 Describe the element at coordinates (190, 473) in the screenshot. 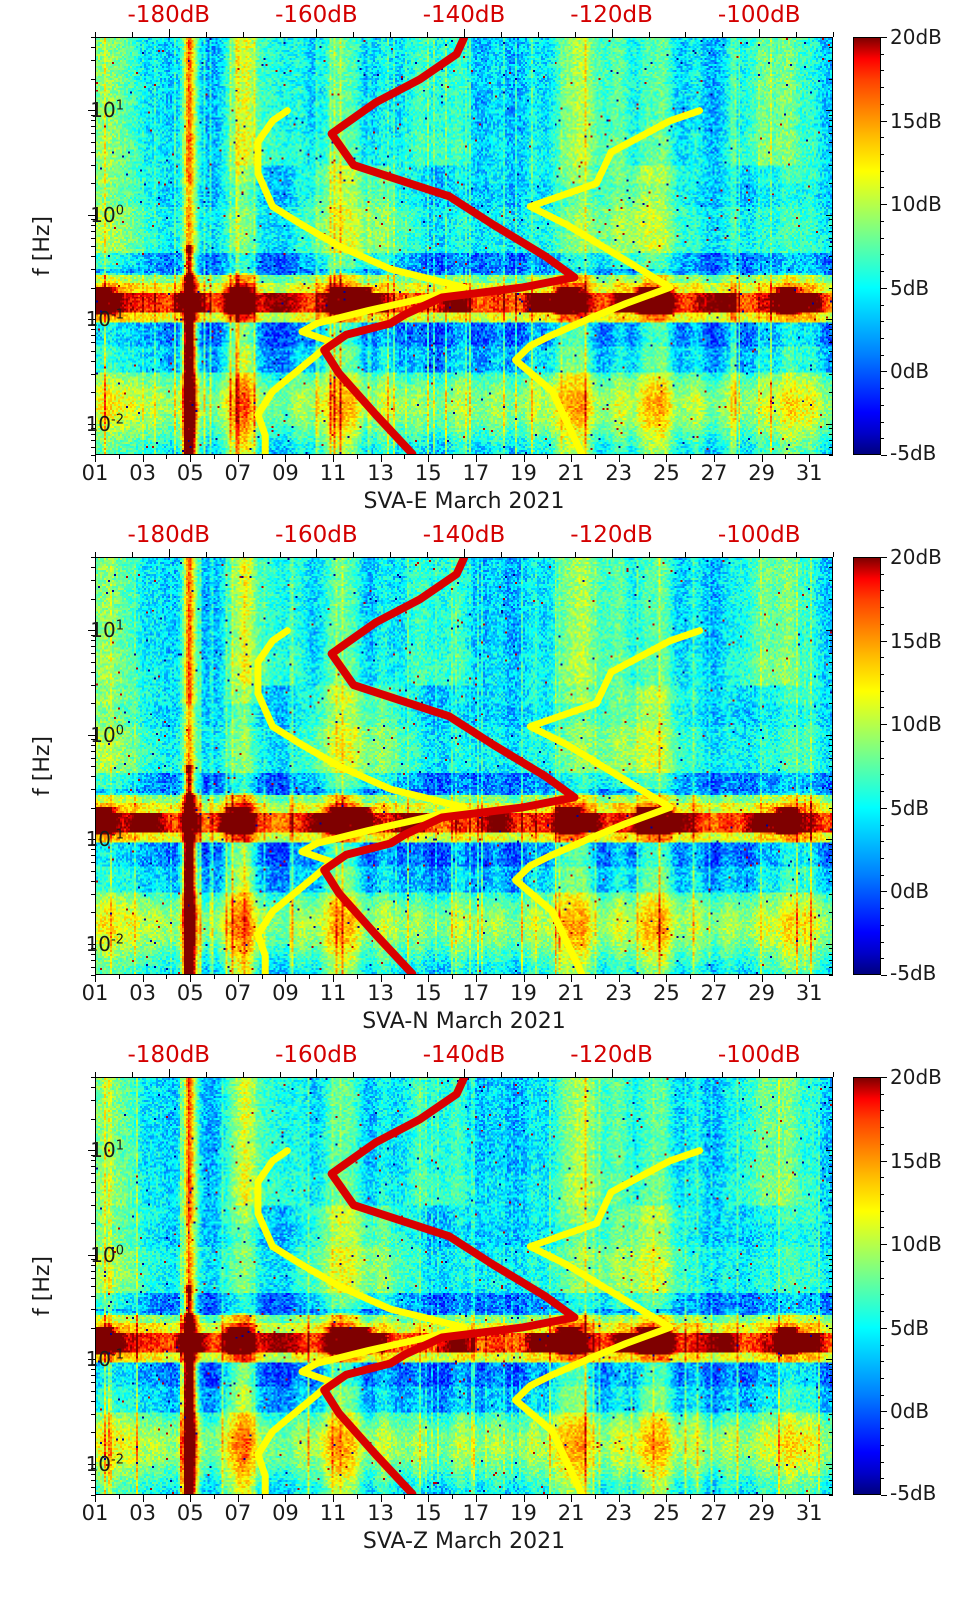

I see `x-axis-label-day: 05` at that location.